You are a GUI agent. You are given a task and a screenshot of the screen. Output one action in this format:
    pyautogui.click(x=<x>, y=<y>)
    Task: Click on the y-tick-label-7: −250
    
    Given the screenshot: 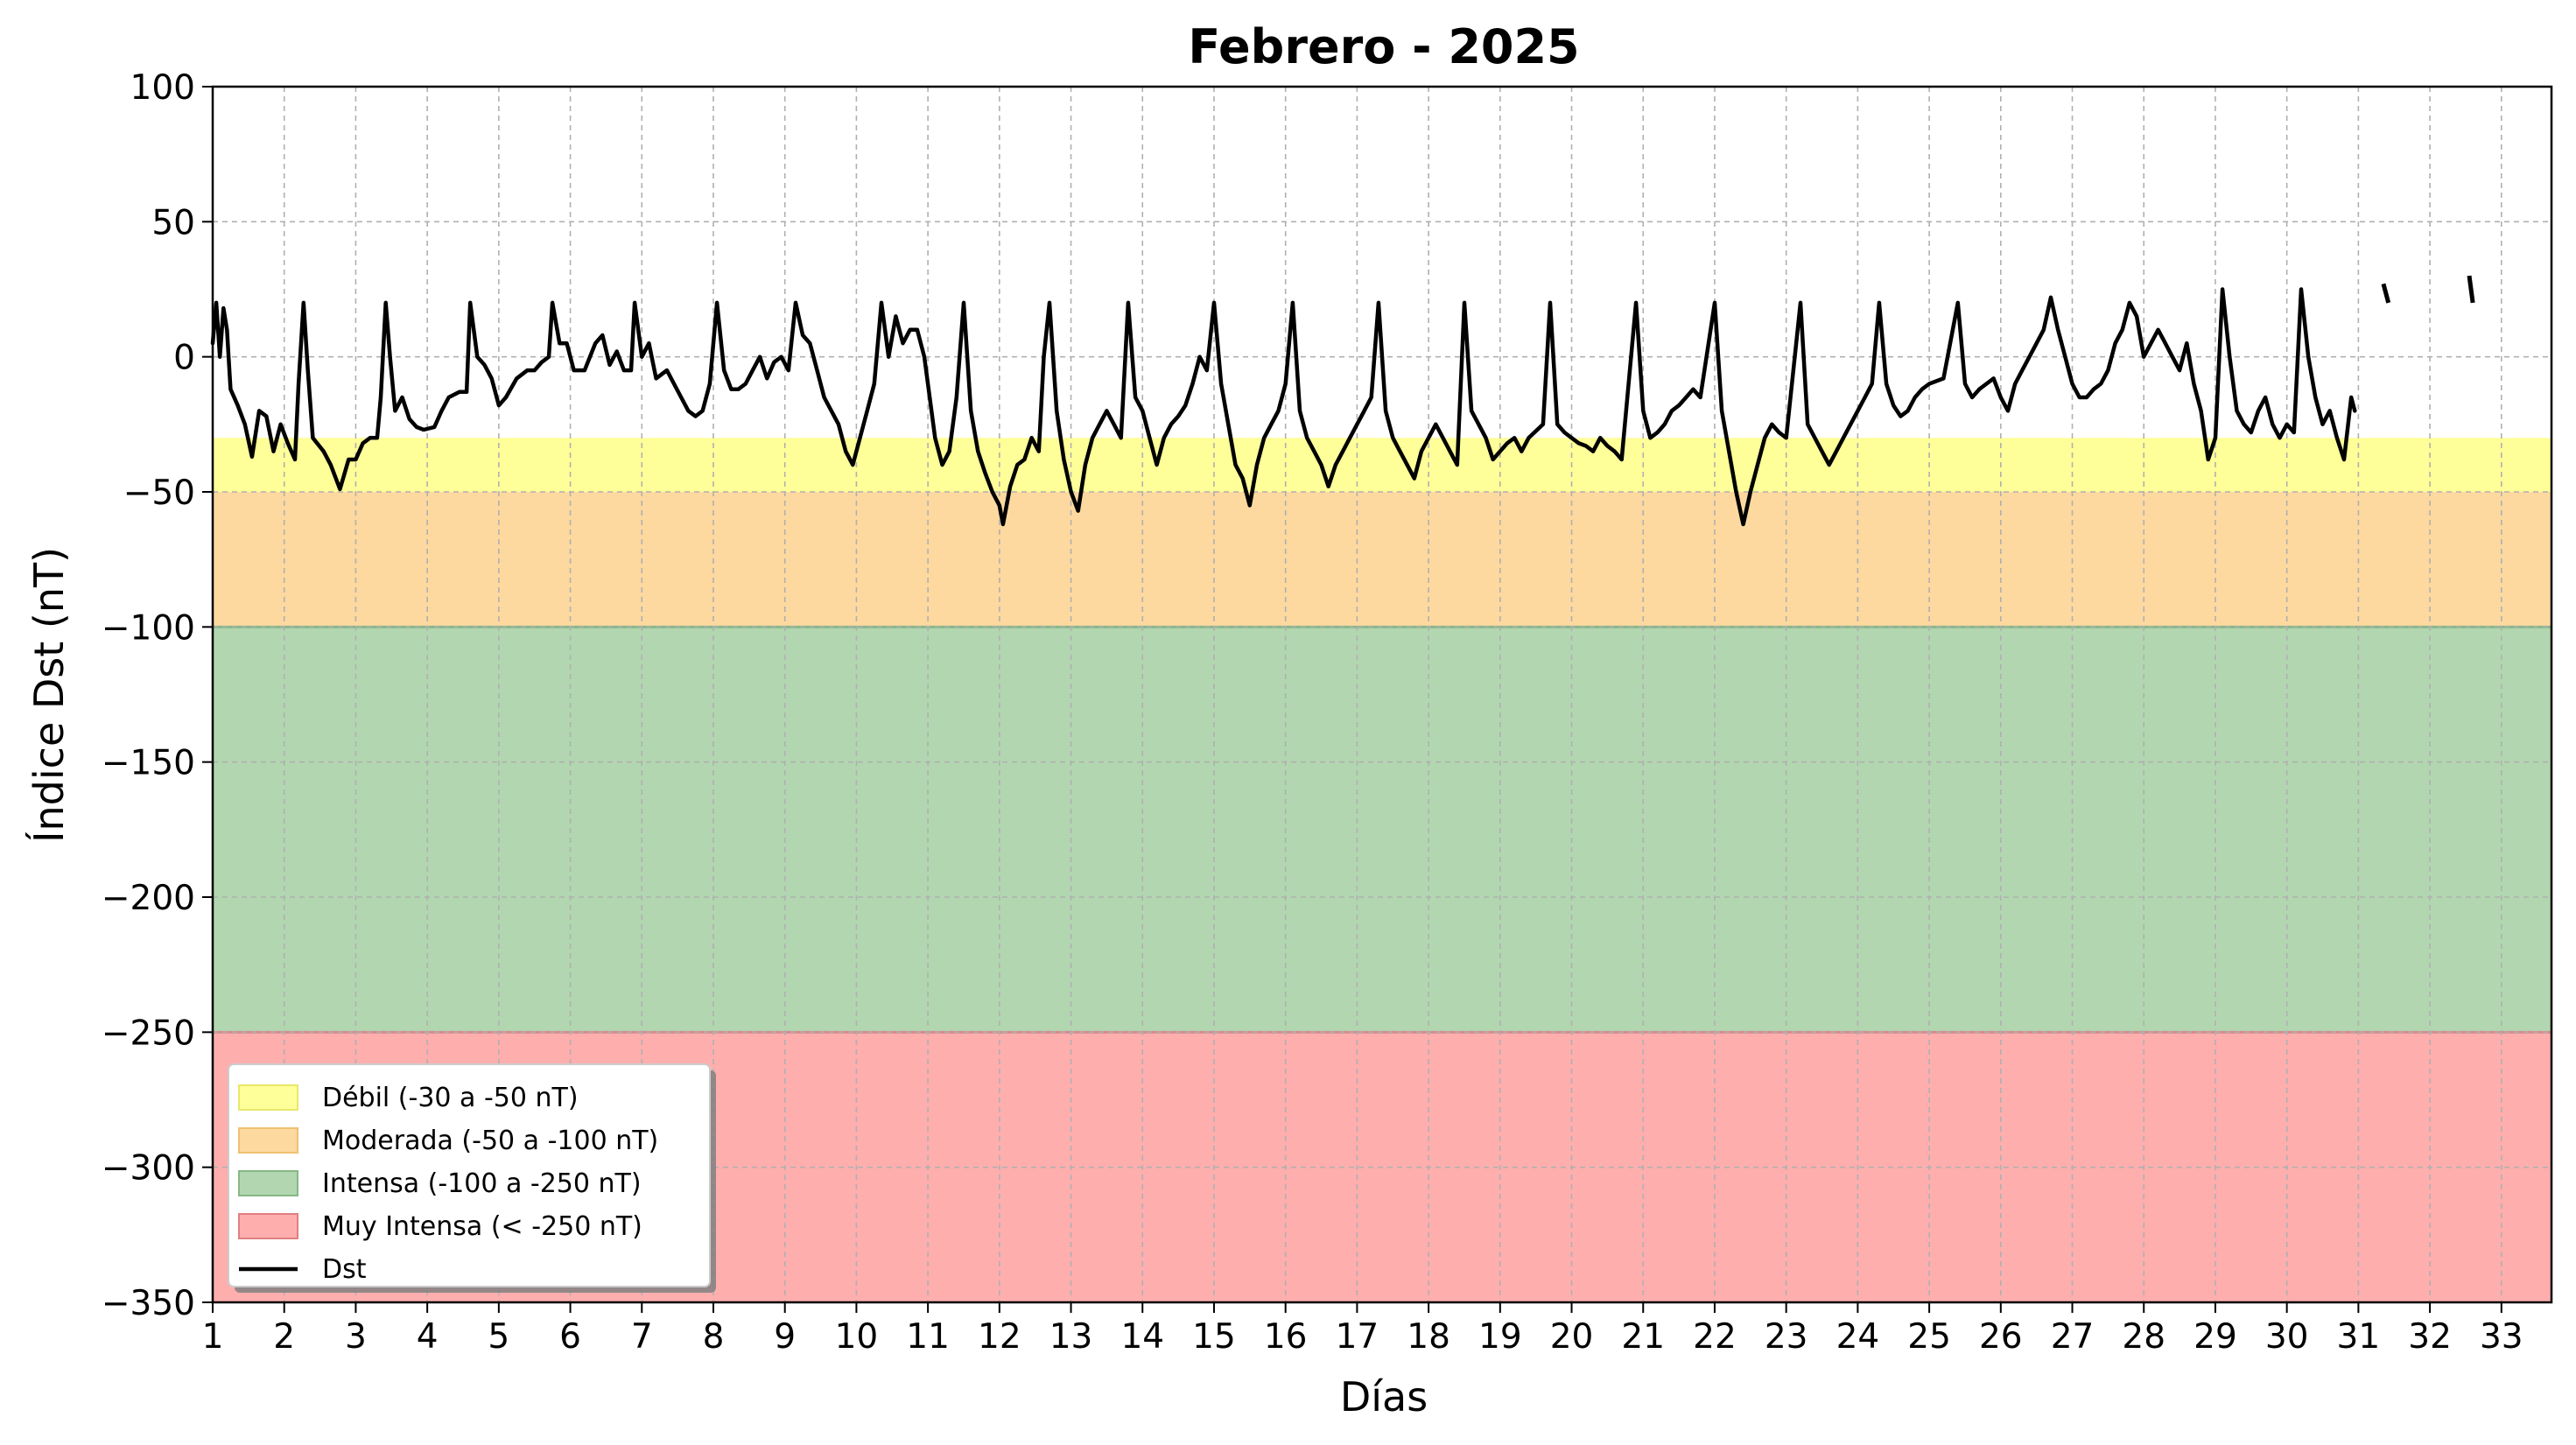 What is the action you would take?
    pyautogui.click(x=148, y=1033)
    